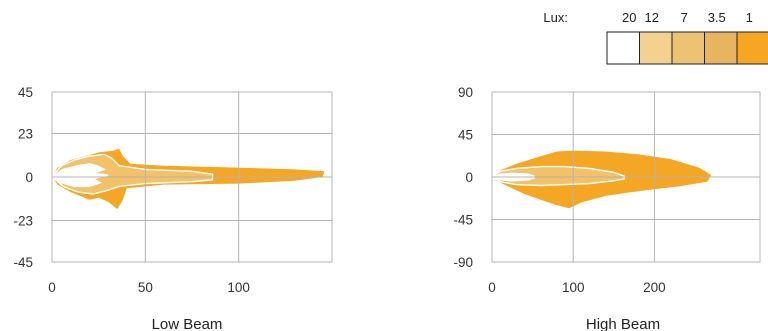 The width and height of the screenshot is (768, 331). I want to click on y-tick-label: -90, so click(463, 262).